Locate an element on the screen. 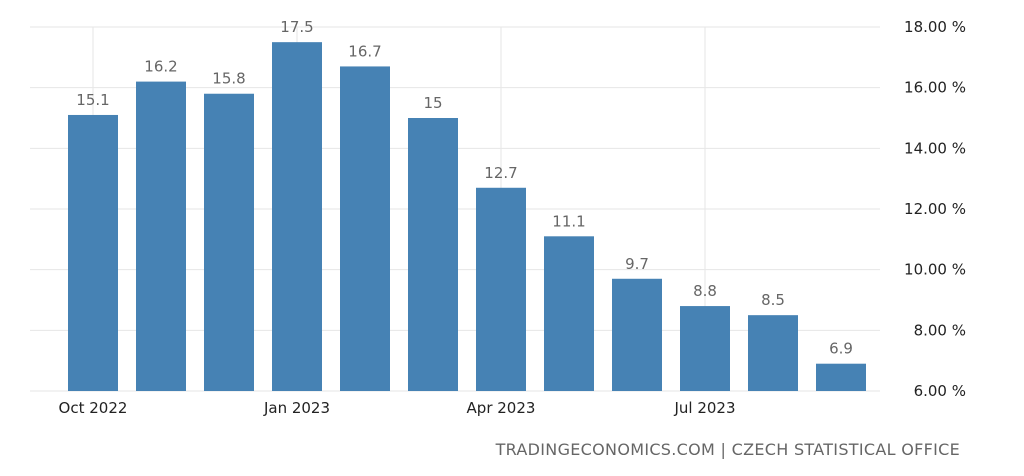 The image size is (1024, 476). data-label: 8.8 is located at coordinates (705, 291).